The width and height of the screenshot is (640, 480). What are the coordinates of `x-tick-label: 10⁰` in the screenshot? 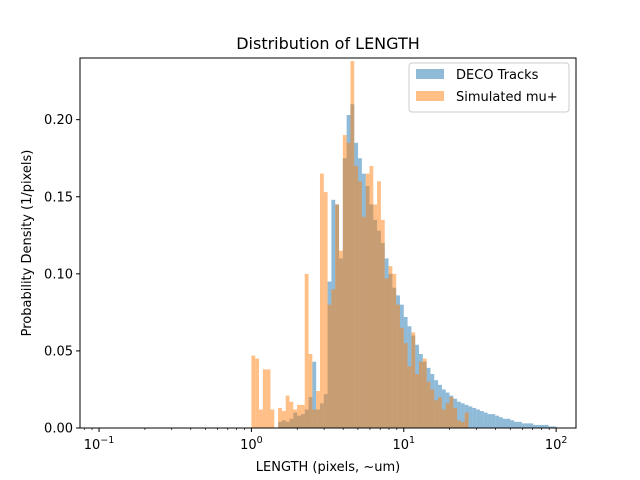 It's located at (251, 444).